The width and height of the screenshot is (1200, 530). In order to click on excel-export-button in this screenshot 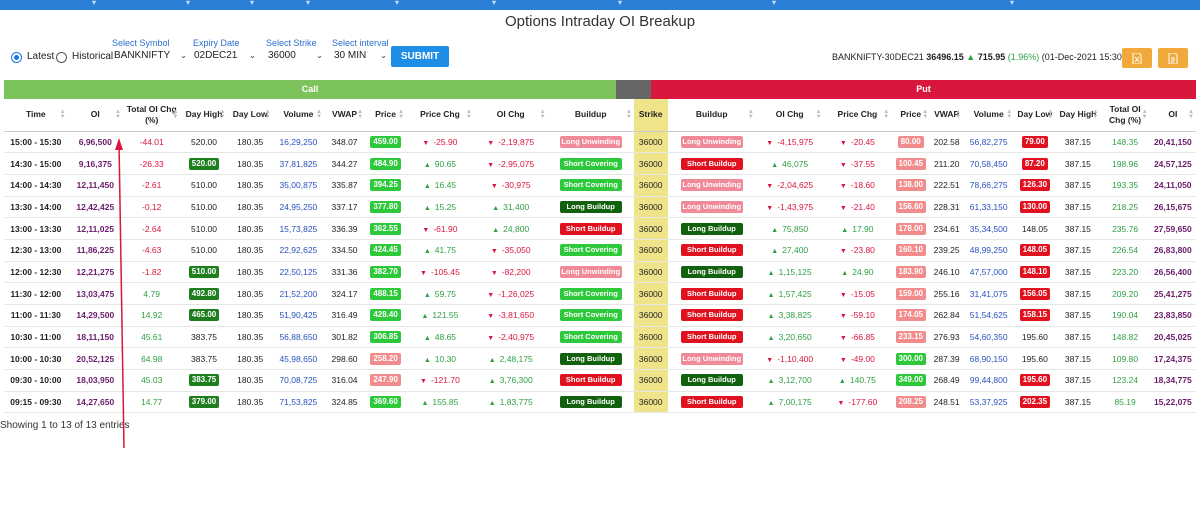, I will do `click(1137, 58)`.